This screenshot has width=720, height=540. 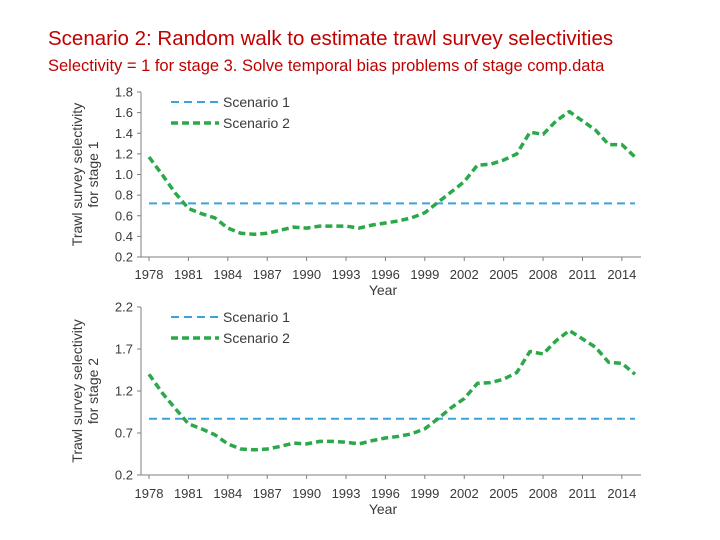 What do you see at coordinates (124, 433) in the screenshot?
I see `y-tick-label: 0.7` at bounding box center [124, 433].